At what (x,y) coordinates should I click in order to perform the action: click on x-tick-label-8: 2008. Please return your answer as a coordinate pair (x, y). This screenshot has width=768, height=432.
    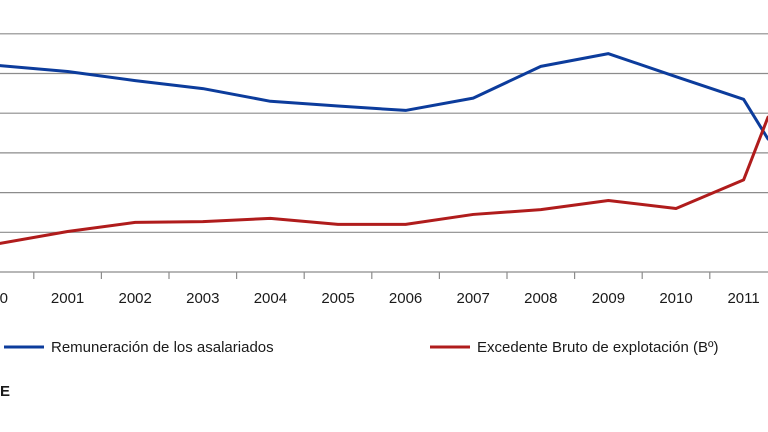
    Looking at the image, I should click on (540, 298).